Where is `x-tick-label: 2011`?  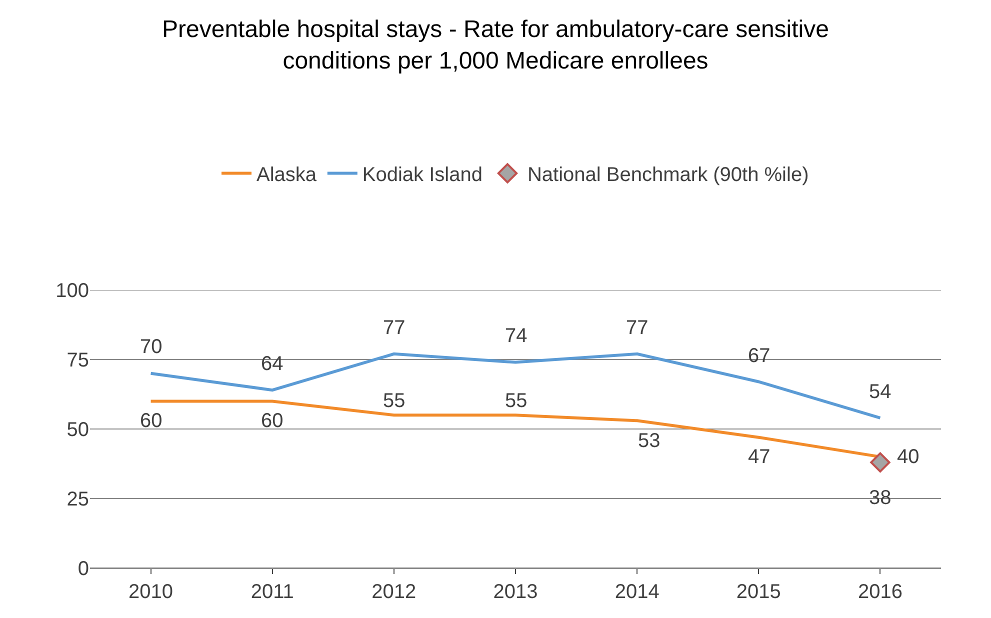 x-tick-label: 2011 is located at coordinates (272, 592).